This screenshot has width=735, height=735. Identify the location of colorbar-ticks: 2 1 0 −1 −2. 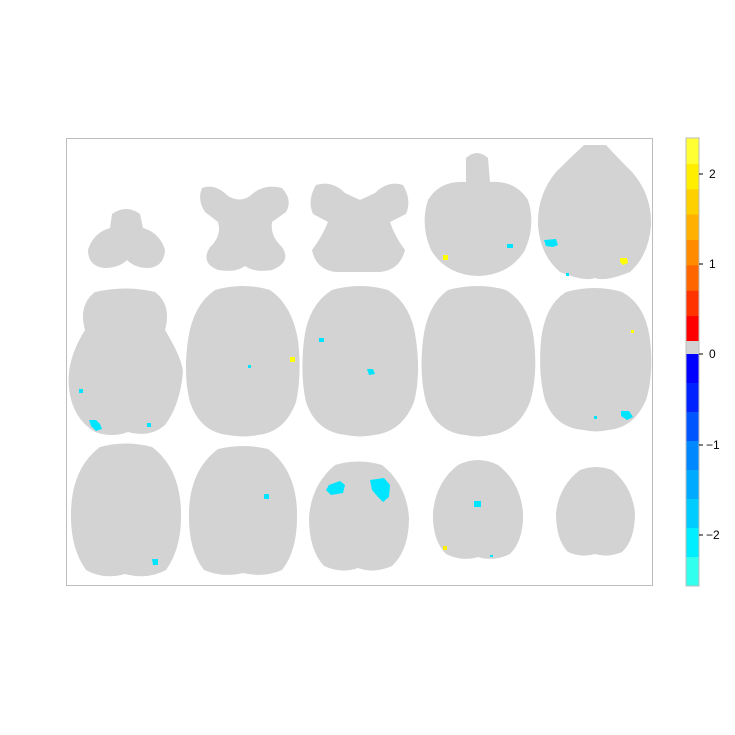
(709, 354).